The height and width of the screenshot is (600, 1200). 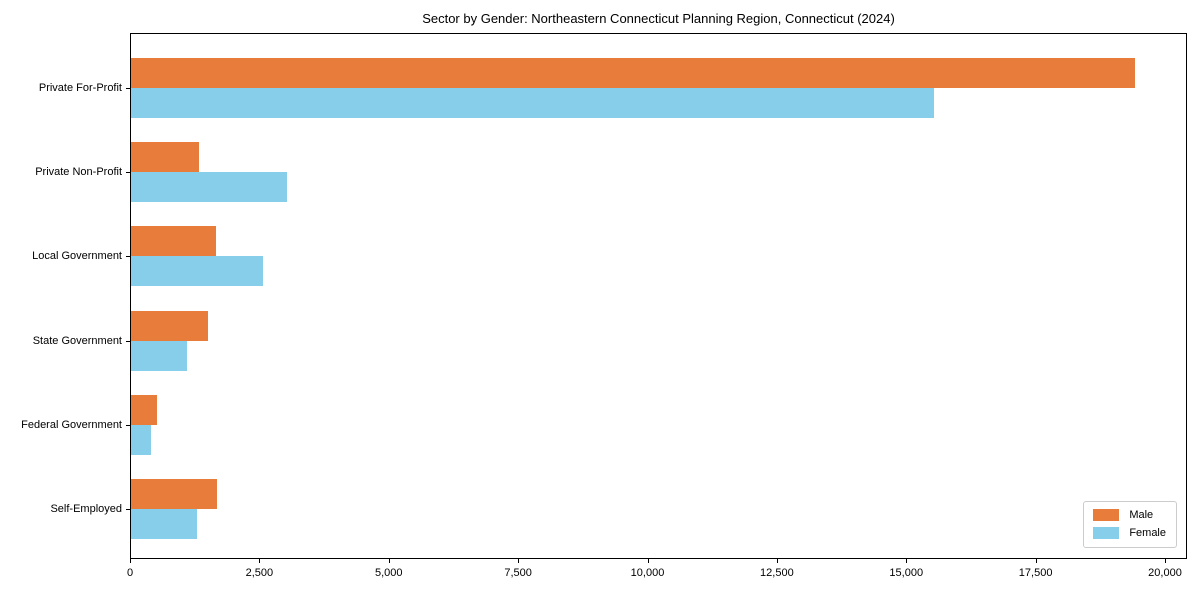 What do you see at coordinates (78, 172) in the screenshot?
I see `y-axis-category-label: Private Non-Profit` at bounding box center [78, 172].